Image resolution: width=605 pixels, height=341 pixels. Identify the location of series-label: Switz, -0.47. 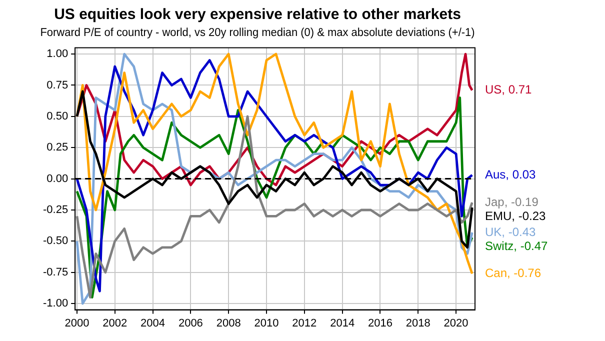
(516, 245).